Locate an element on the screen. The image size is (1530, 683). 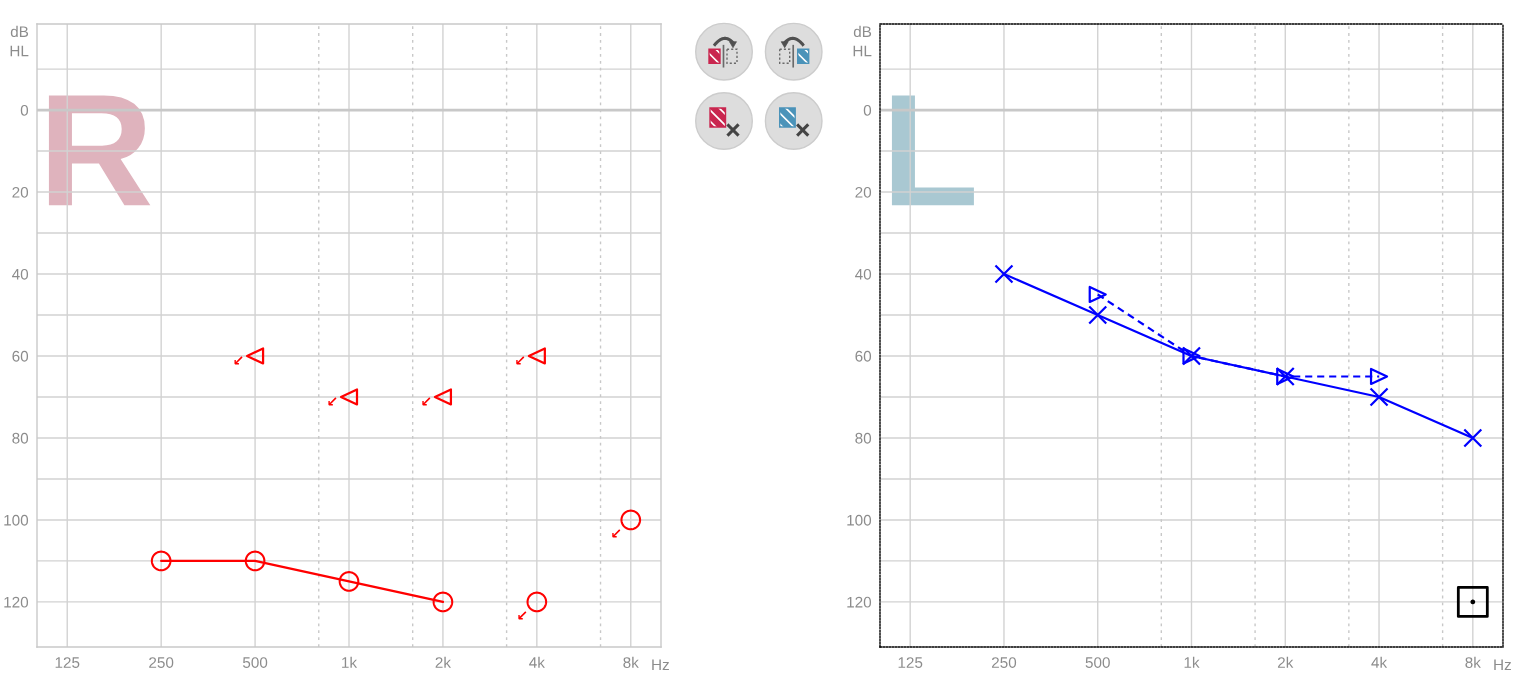
annotation: R is located at coordinates (99, 150).